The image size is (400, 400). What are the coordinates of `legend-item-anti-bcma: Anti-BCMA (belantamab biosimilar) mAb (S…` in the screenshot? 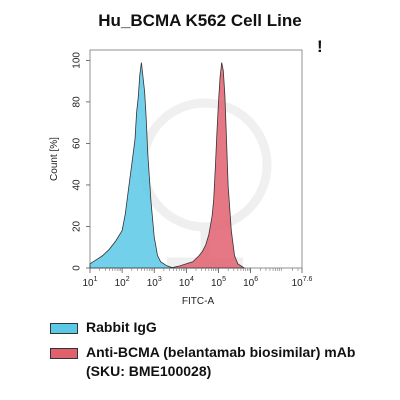 It's located at (222, 362).